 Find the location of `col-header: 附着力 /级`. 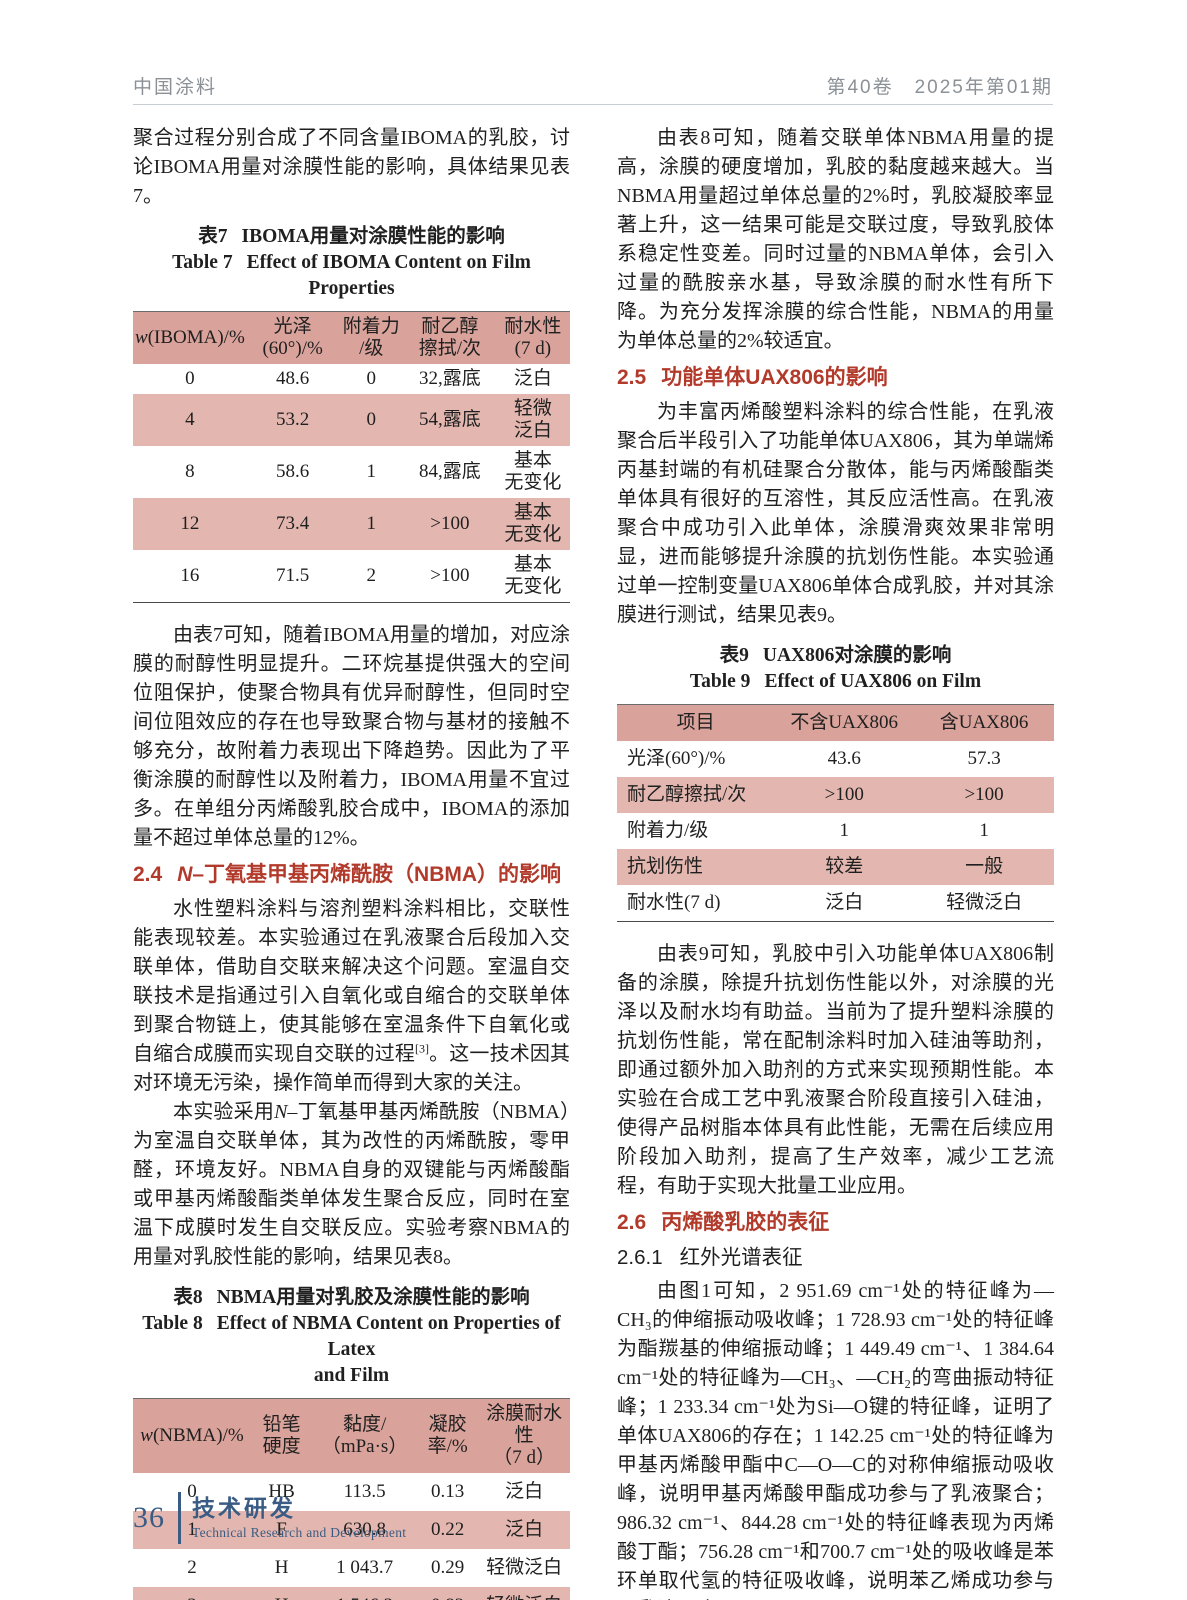

col-header: 附着力 /级 is located at coordinates (371, 337).